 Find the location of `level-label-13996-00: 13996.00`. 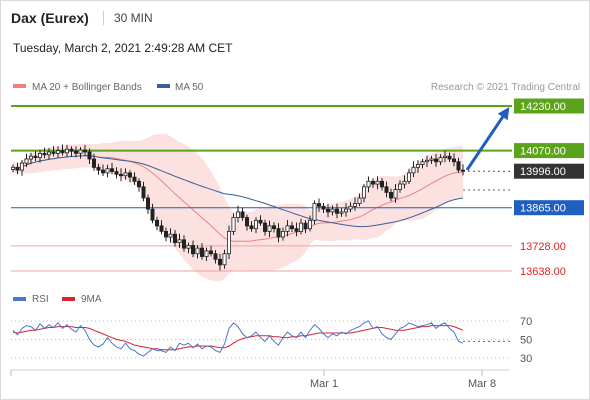

level-label-13996-00: 13996.00 is located at coordinates (543, 172).